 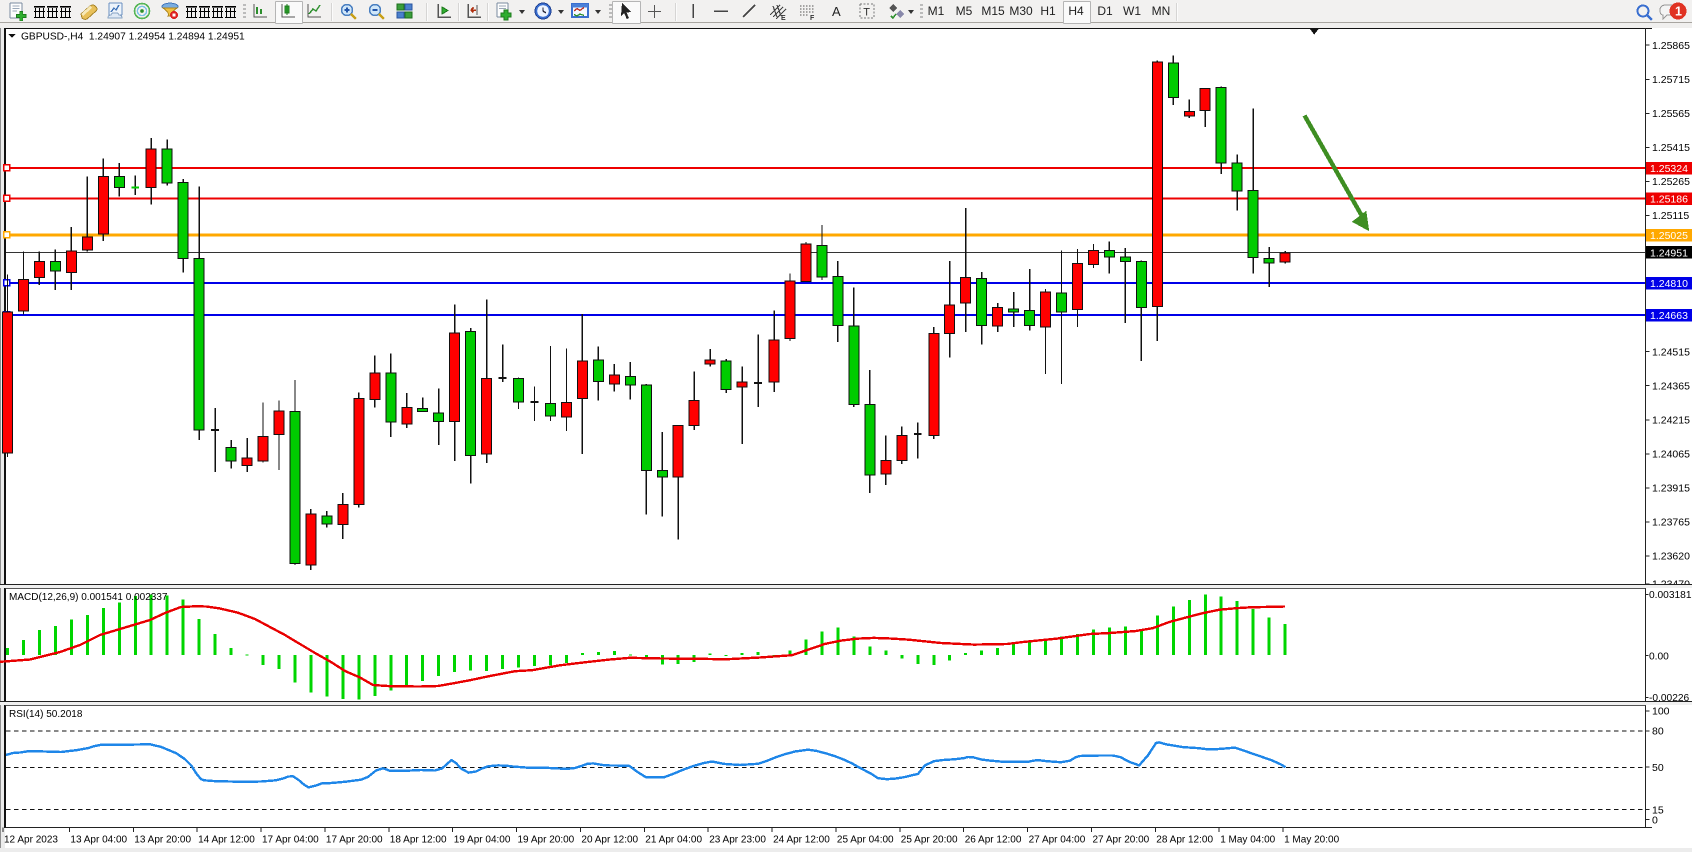 I want to click on svg-text: 13 Apr 20:00, so click(x=162, y=840).